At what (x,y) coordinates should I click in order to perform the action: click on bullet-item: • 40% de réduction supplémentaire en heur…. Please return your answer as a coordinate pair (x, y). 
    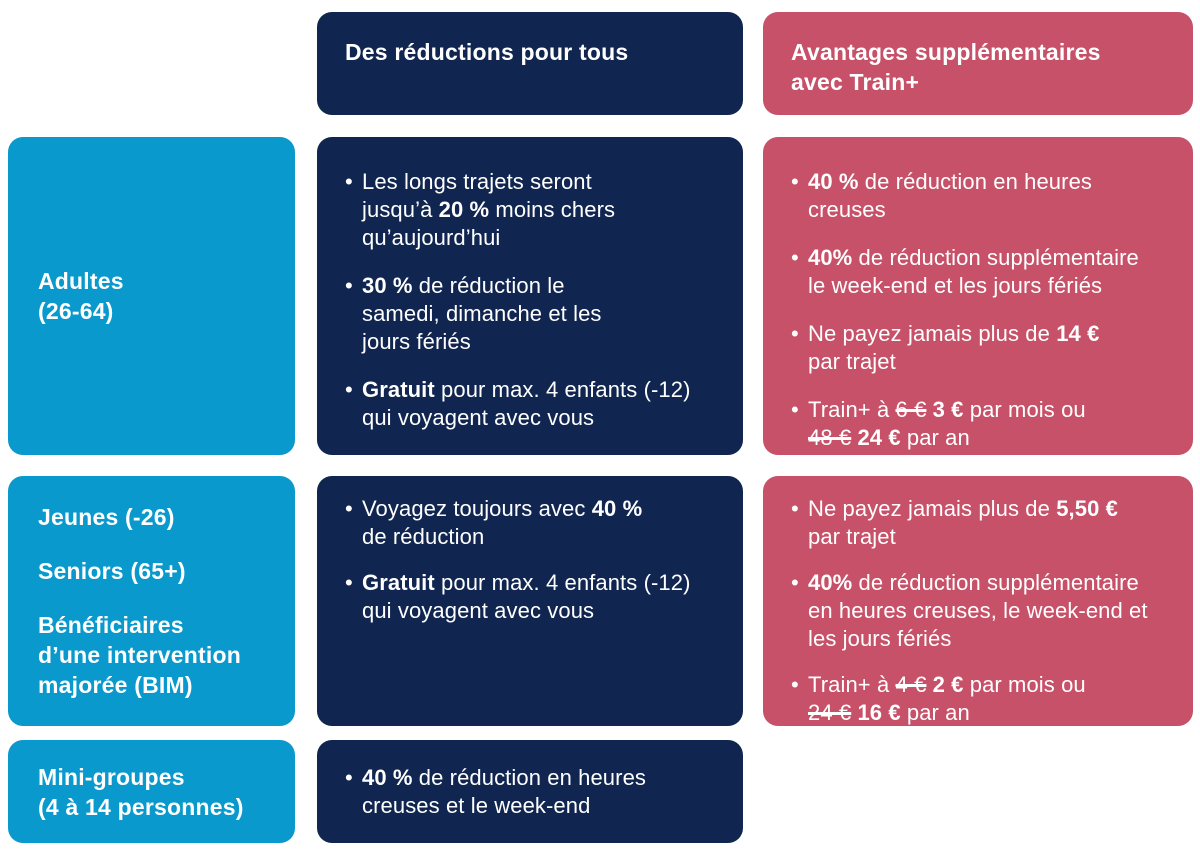
    Looking at the image, I should click on (983, 611).